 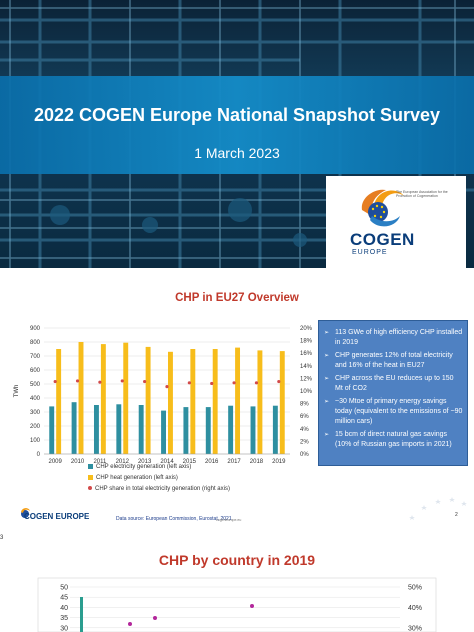 I want to click on logo-subtext: EUROPE, so click(x=370, y=252).